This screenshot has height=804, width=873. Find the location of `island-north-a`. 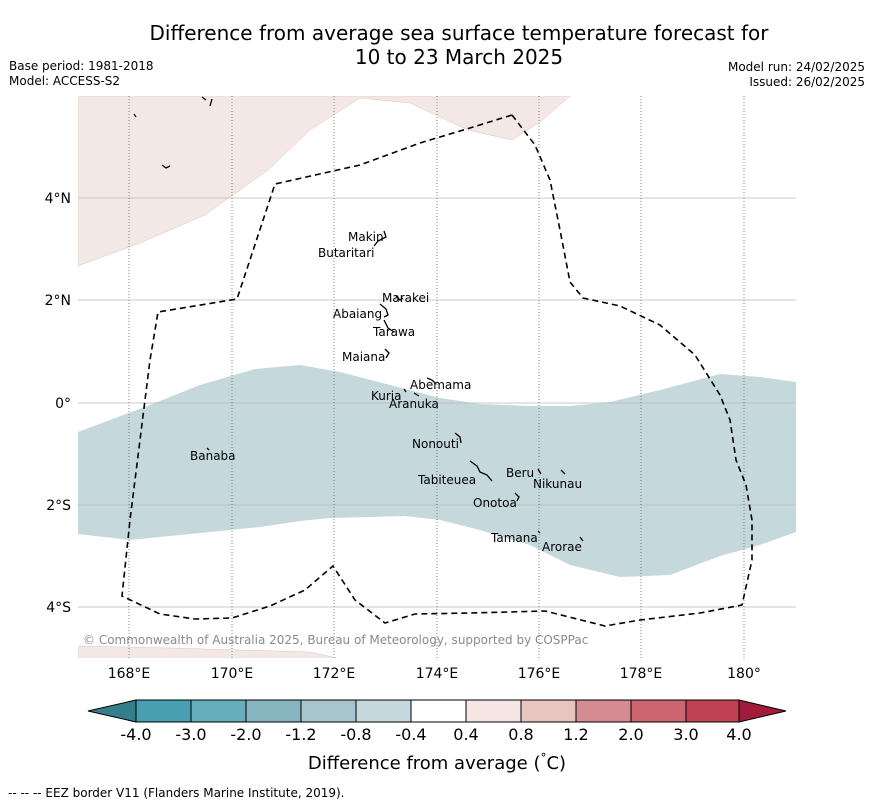

island-north-a is located at coordinates (135, 115).